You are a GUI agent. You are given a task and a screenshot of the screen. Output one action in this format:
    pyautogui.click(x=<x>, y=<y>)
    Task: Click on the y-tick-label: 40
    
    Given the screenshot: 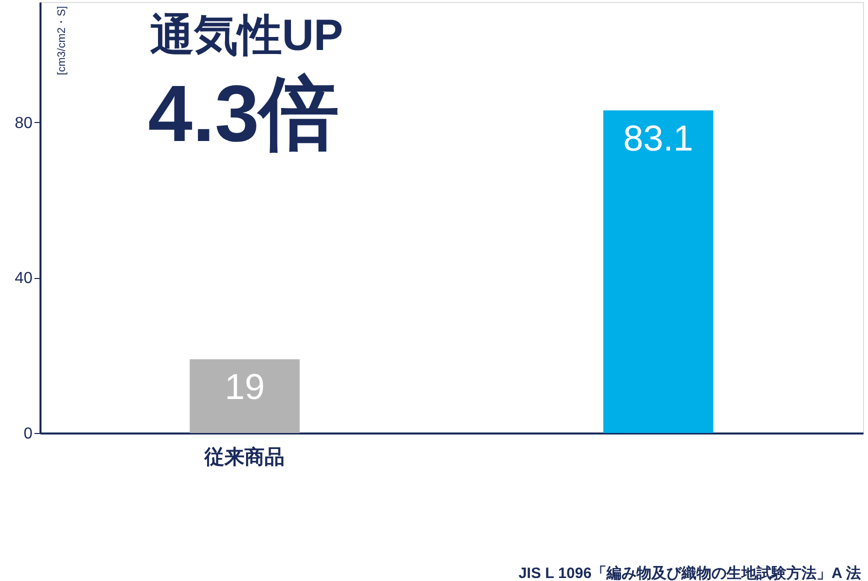 What is the action you would take?
    pyautogui.click(x=23, y=279)
    